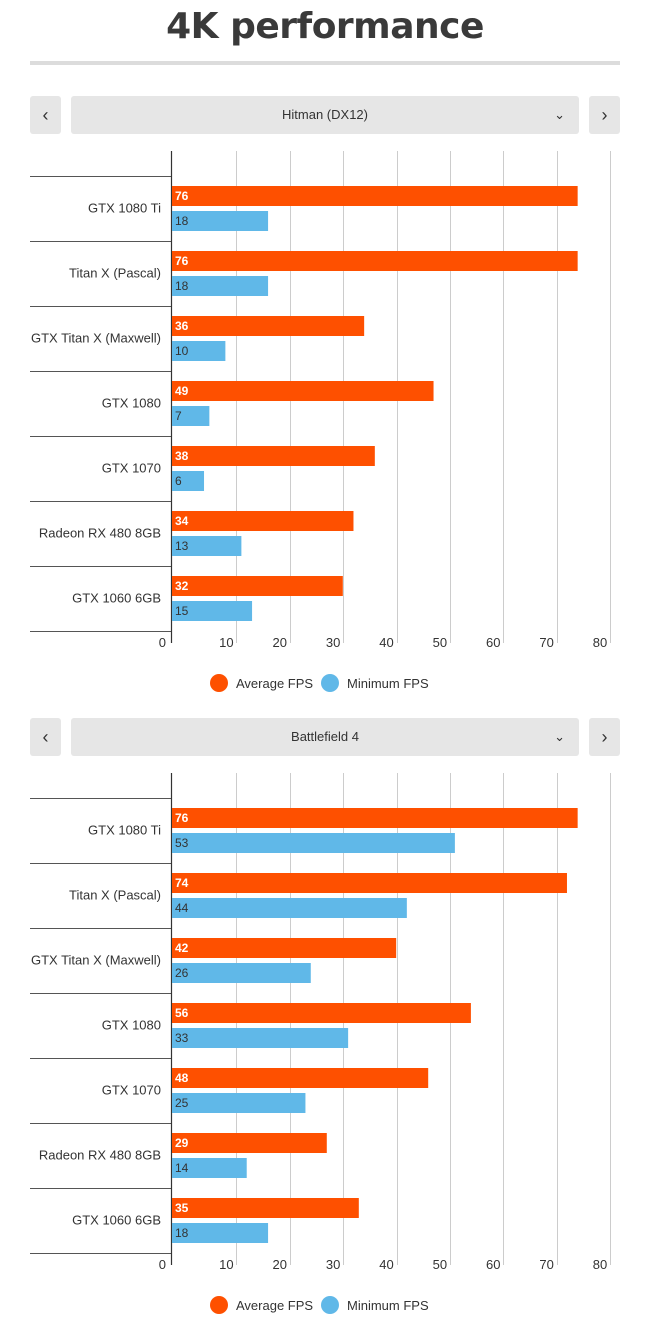  Describe the element at coordinates (182, 586) in the screenshot. I see `data-label: 32` at that location.